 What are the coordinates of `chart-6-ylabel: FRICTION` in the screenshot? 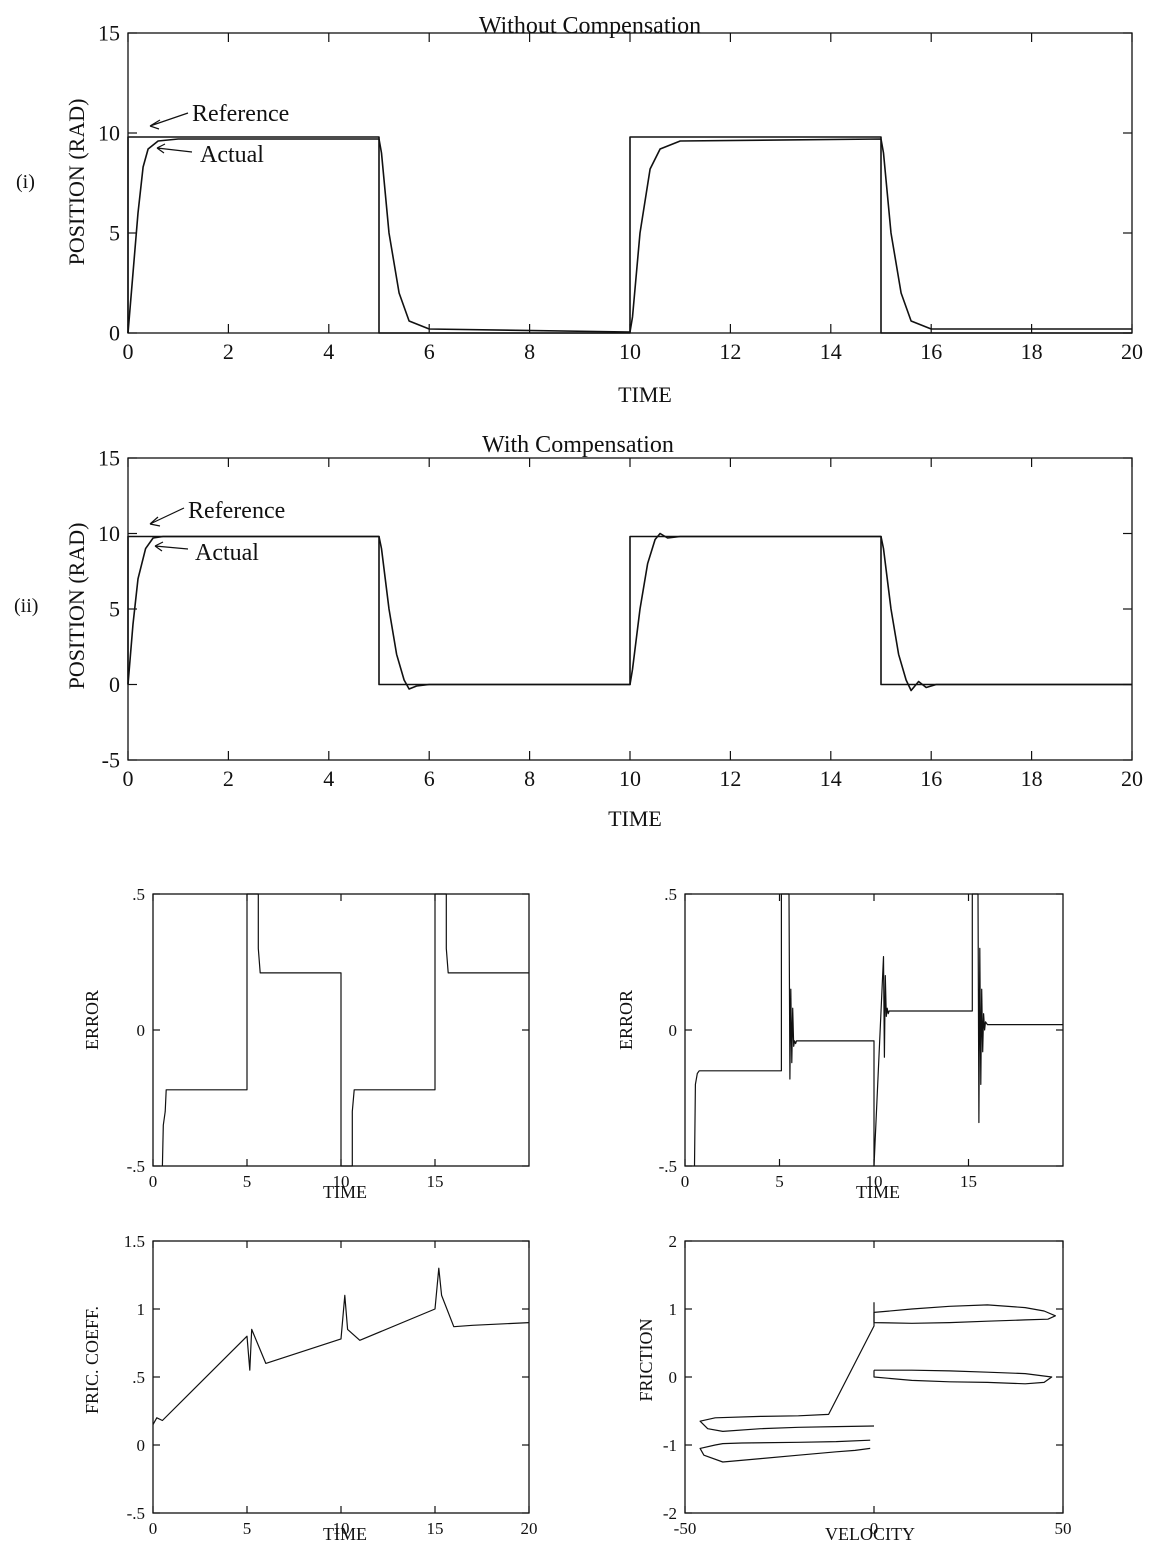 It's located at (646, 1359).